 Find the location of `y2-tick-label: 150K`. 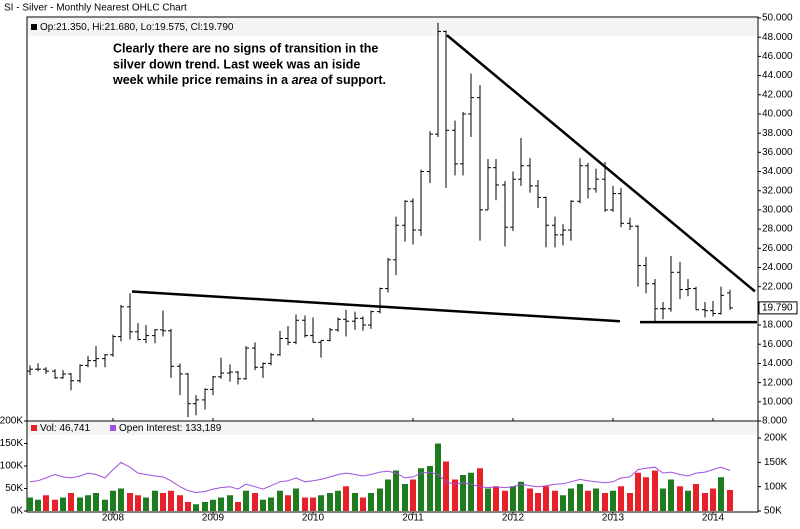

y2-tick-label: 150K is located at coordinates (776, 462).